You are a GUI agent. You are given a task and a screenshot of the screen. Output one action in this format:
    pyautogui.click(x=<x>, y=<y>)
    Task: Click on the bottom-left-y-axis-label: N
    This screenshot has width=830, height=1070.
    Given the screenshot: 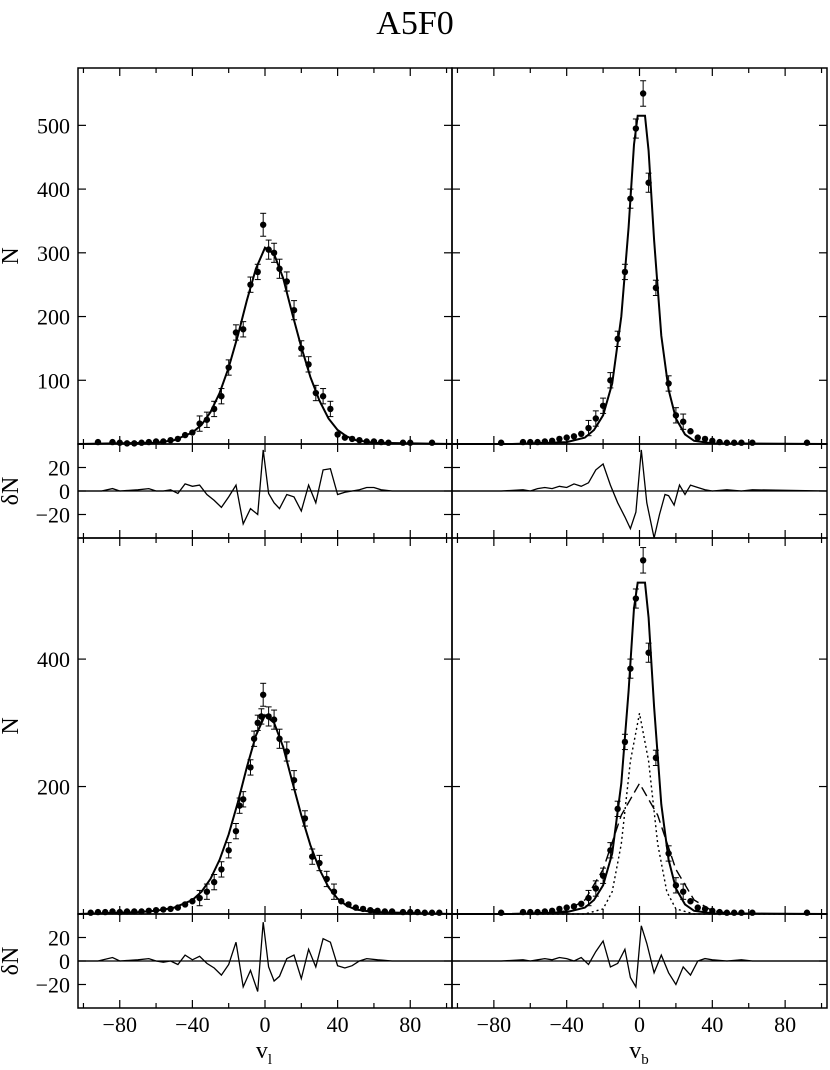 What is the action you would take?
    pyautogui.click(x=12, y=725)
    